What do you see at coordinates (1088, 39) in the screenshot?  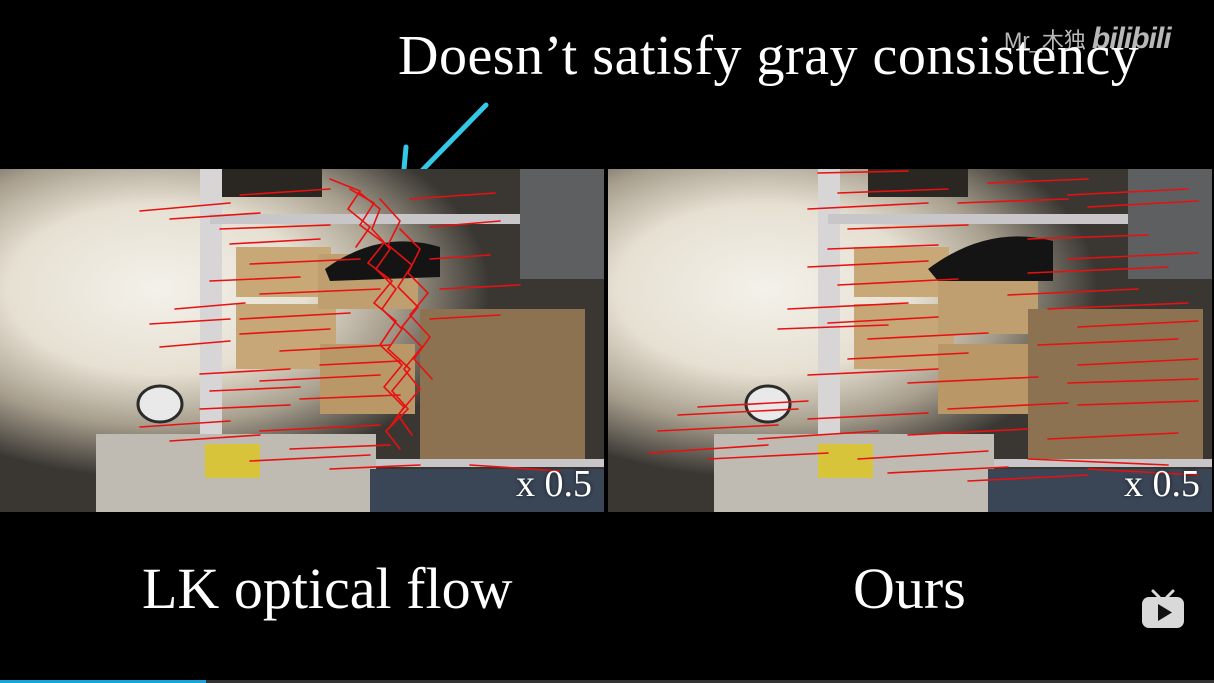 I see `bilibili-watermark: Mr_木独 bilibili` at bounding box center [1088, 39].